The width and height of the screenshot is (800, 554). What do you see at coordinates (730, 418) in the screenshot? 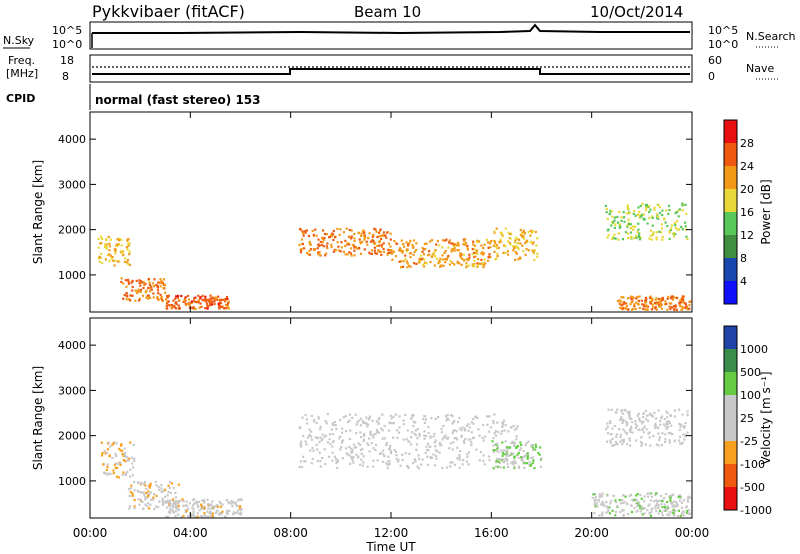
I see `velocity-colorbar-frame` at bounding box center [730, 418].